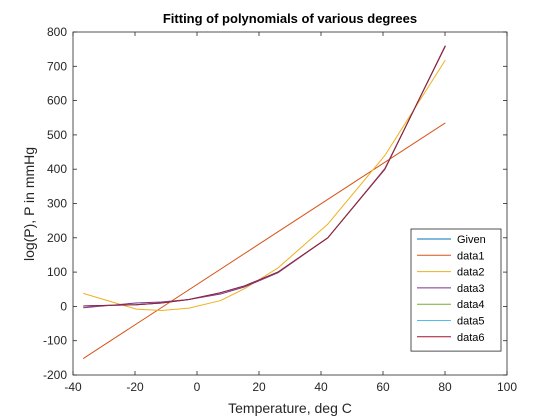 The image size is (560, 420). What do you see at coordinates (57, 238) in the screenshot?
I see `y-tick-label: 200` at bounding box center [57, 238].